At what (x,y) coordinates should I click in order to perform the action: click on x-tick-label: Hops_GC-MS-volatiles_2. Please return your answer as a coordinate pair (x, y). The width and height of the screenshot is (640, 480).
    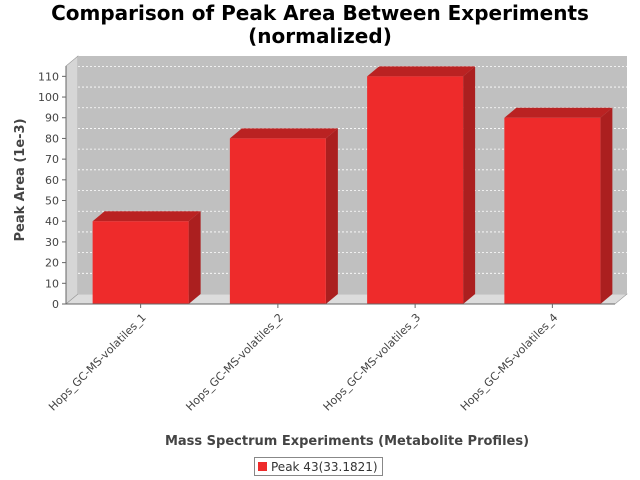
    Looking at the image, I should click on (234, 362).